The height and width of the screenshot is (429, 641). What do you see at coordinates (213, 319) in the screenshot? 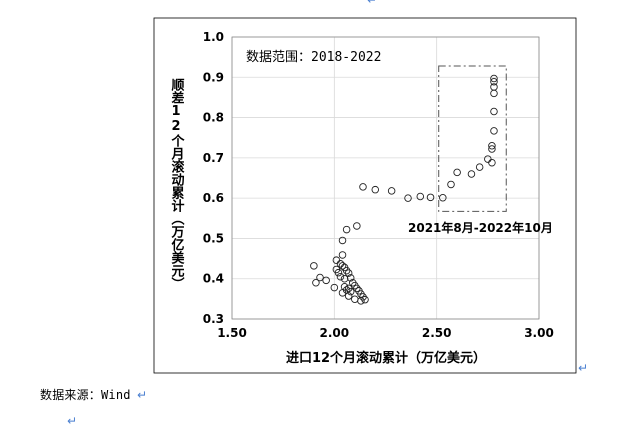
I see `y-tick-label: 0.3` at bounding box center [213, 319].